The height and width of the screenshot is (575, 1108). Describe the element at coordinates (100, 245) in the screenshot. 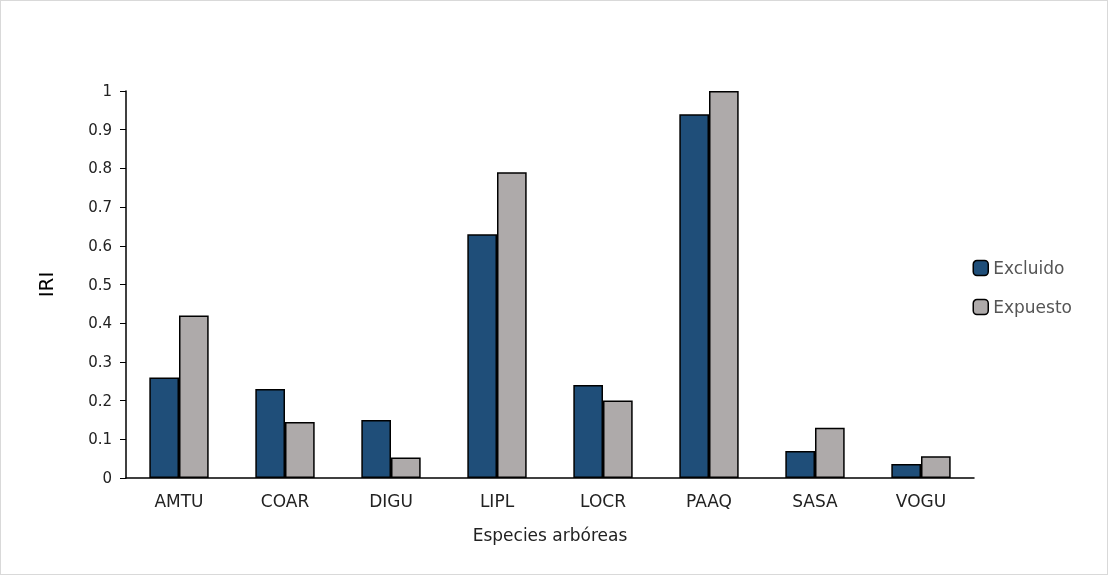

I see `y-tick-label: 0.6` at that location.